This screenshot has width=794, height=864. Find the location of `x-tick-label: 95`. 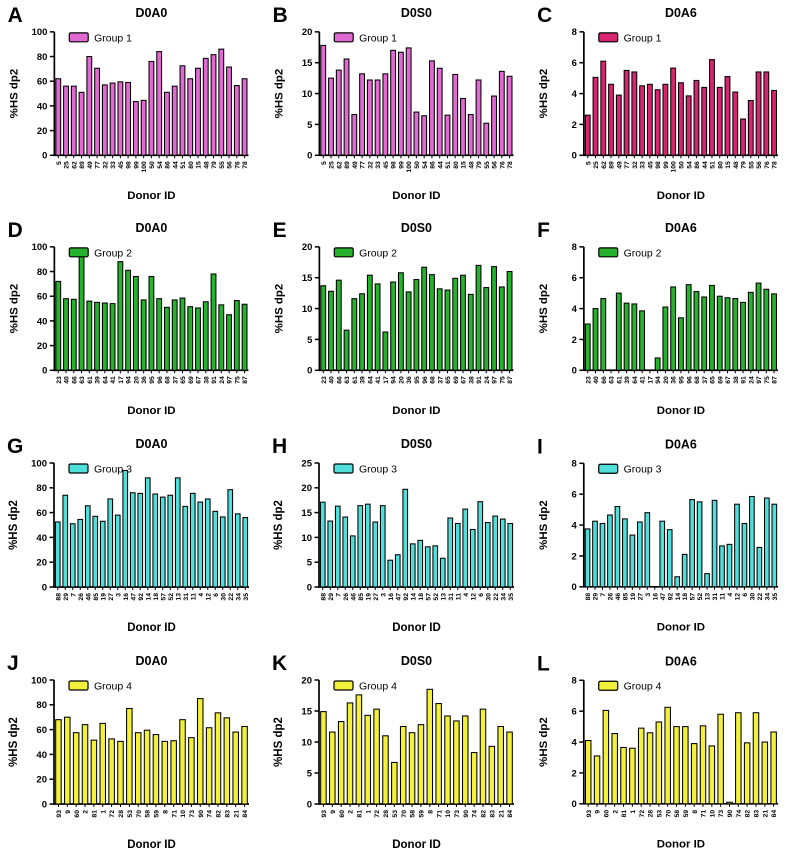

x-tick-label: 95 is located at coordinates (417, 380).